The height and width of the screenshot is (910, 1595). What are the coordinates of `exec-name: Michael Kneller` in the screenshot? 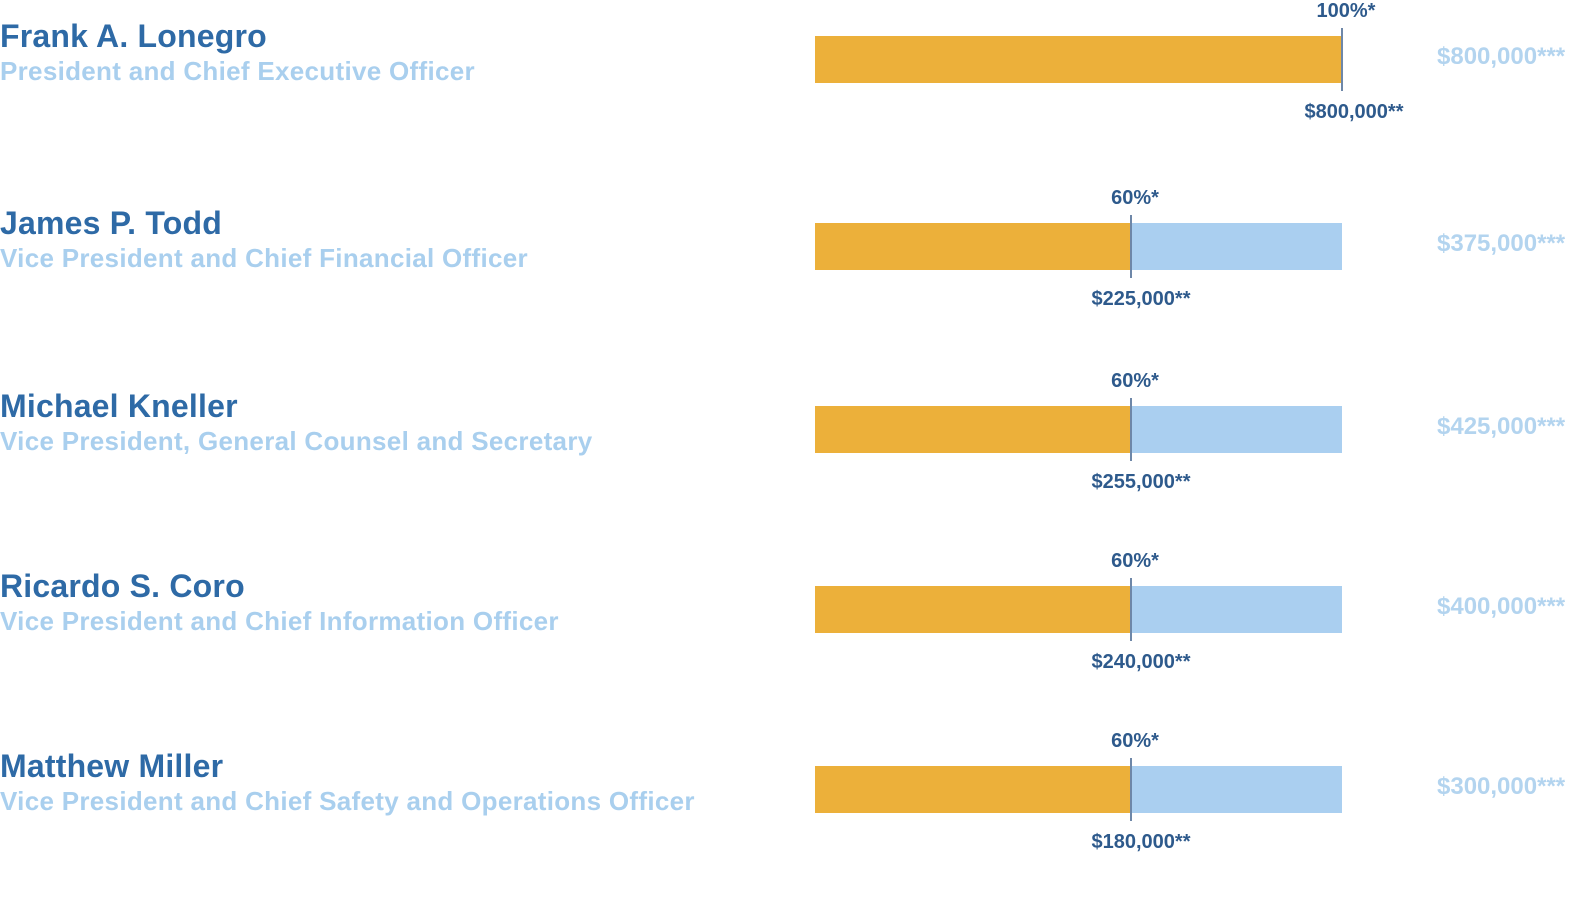 It's located at (119, 406).